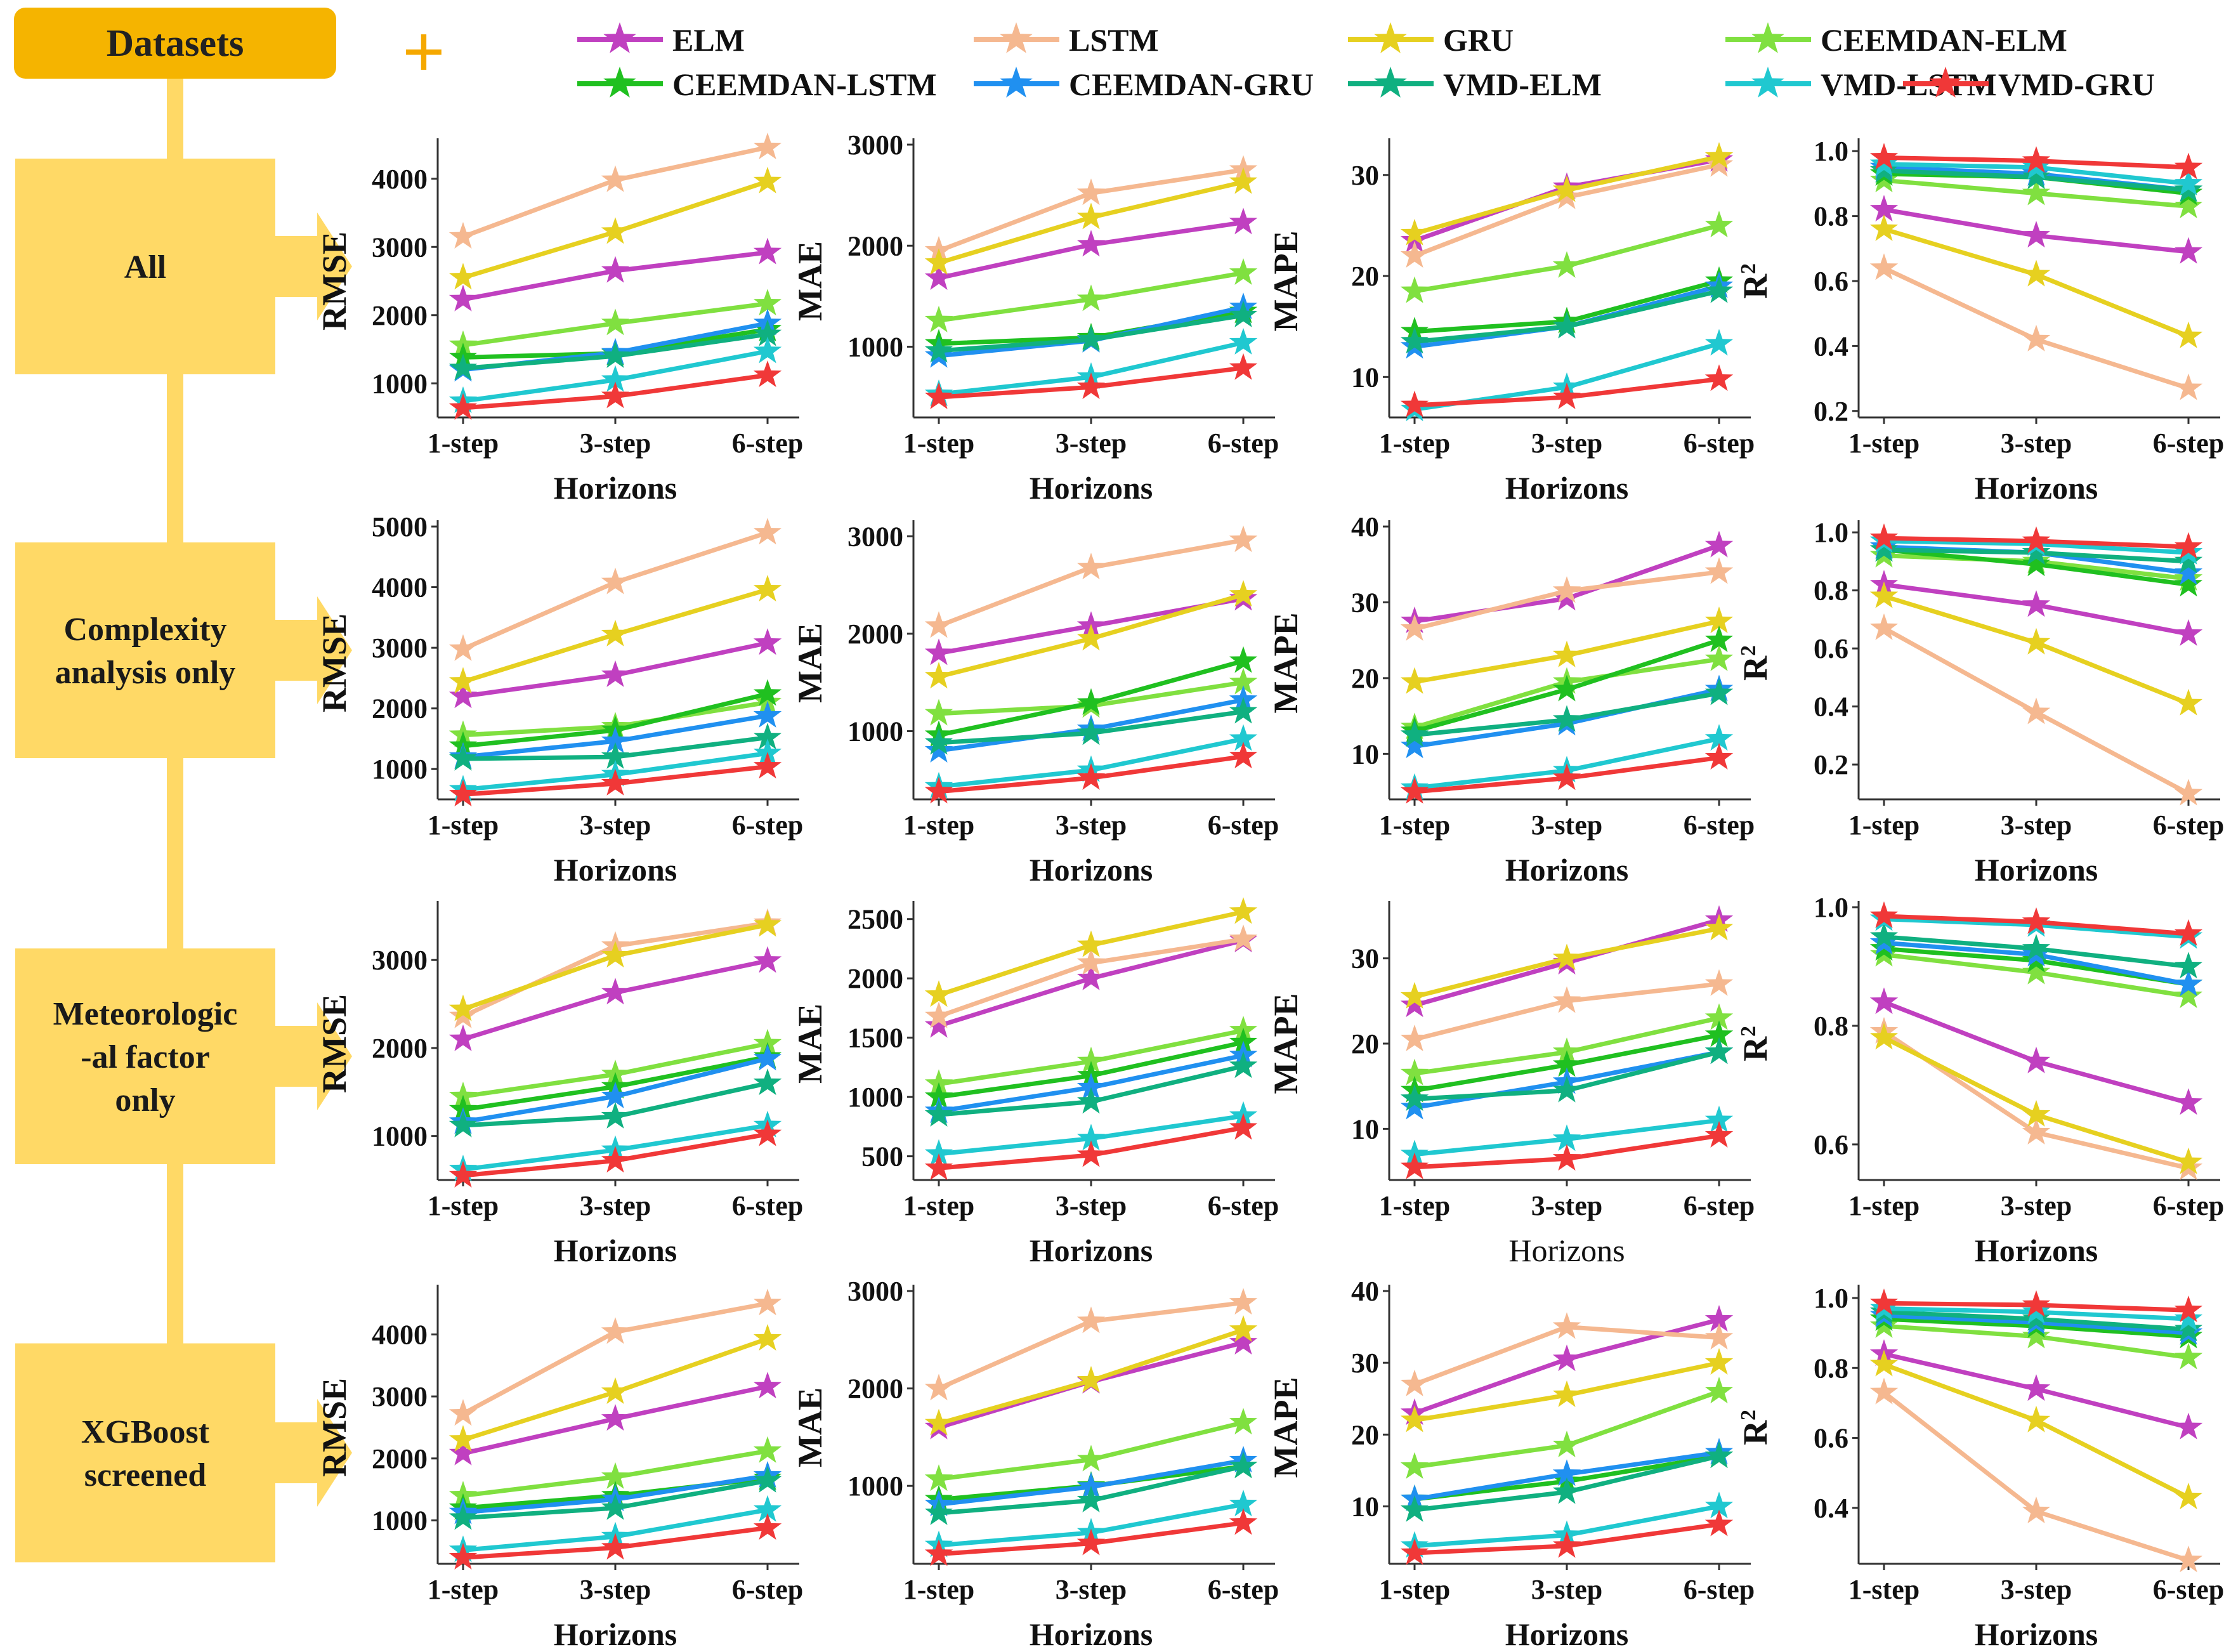  I want to click on plus-symbol: +, so click(423, 52).